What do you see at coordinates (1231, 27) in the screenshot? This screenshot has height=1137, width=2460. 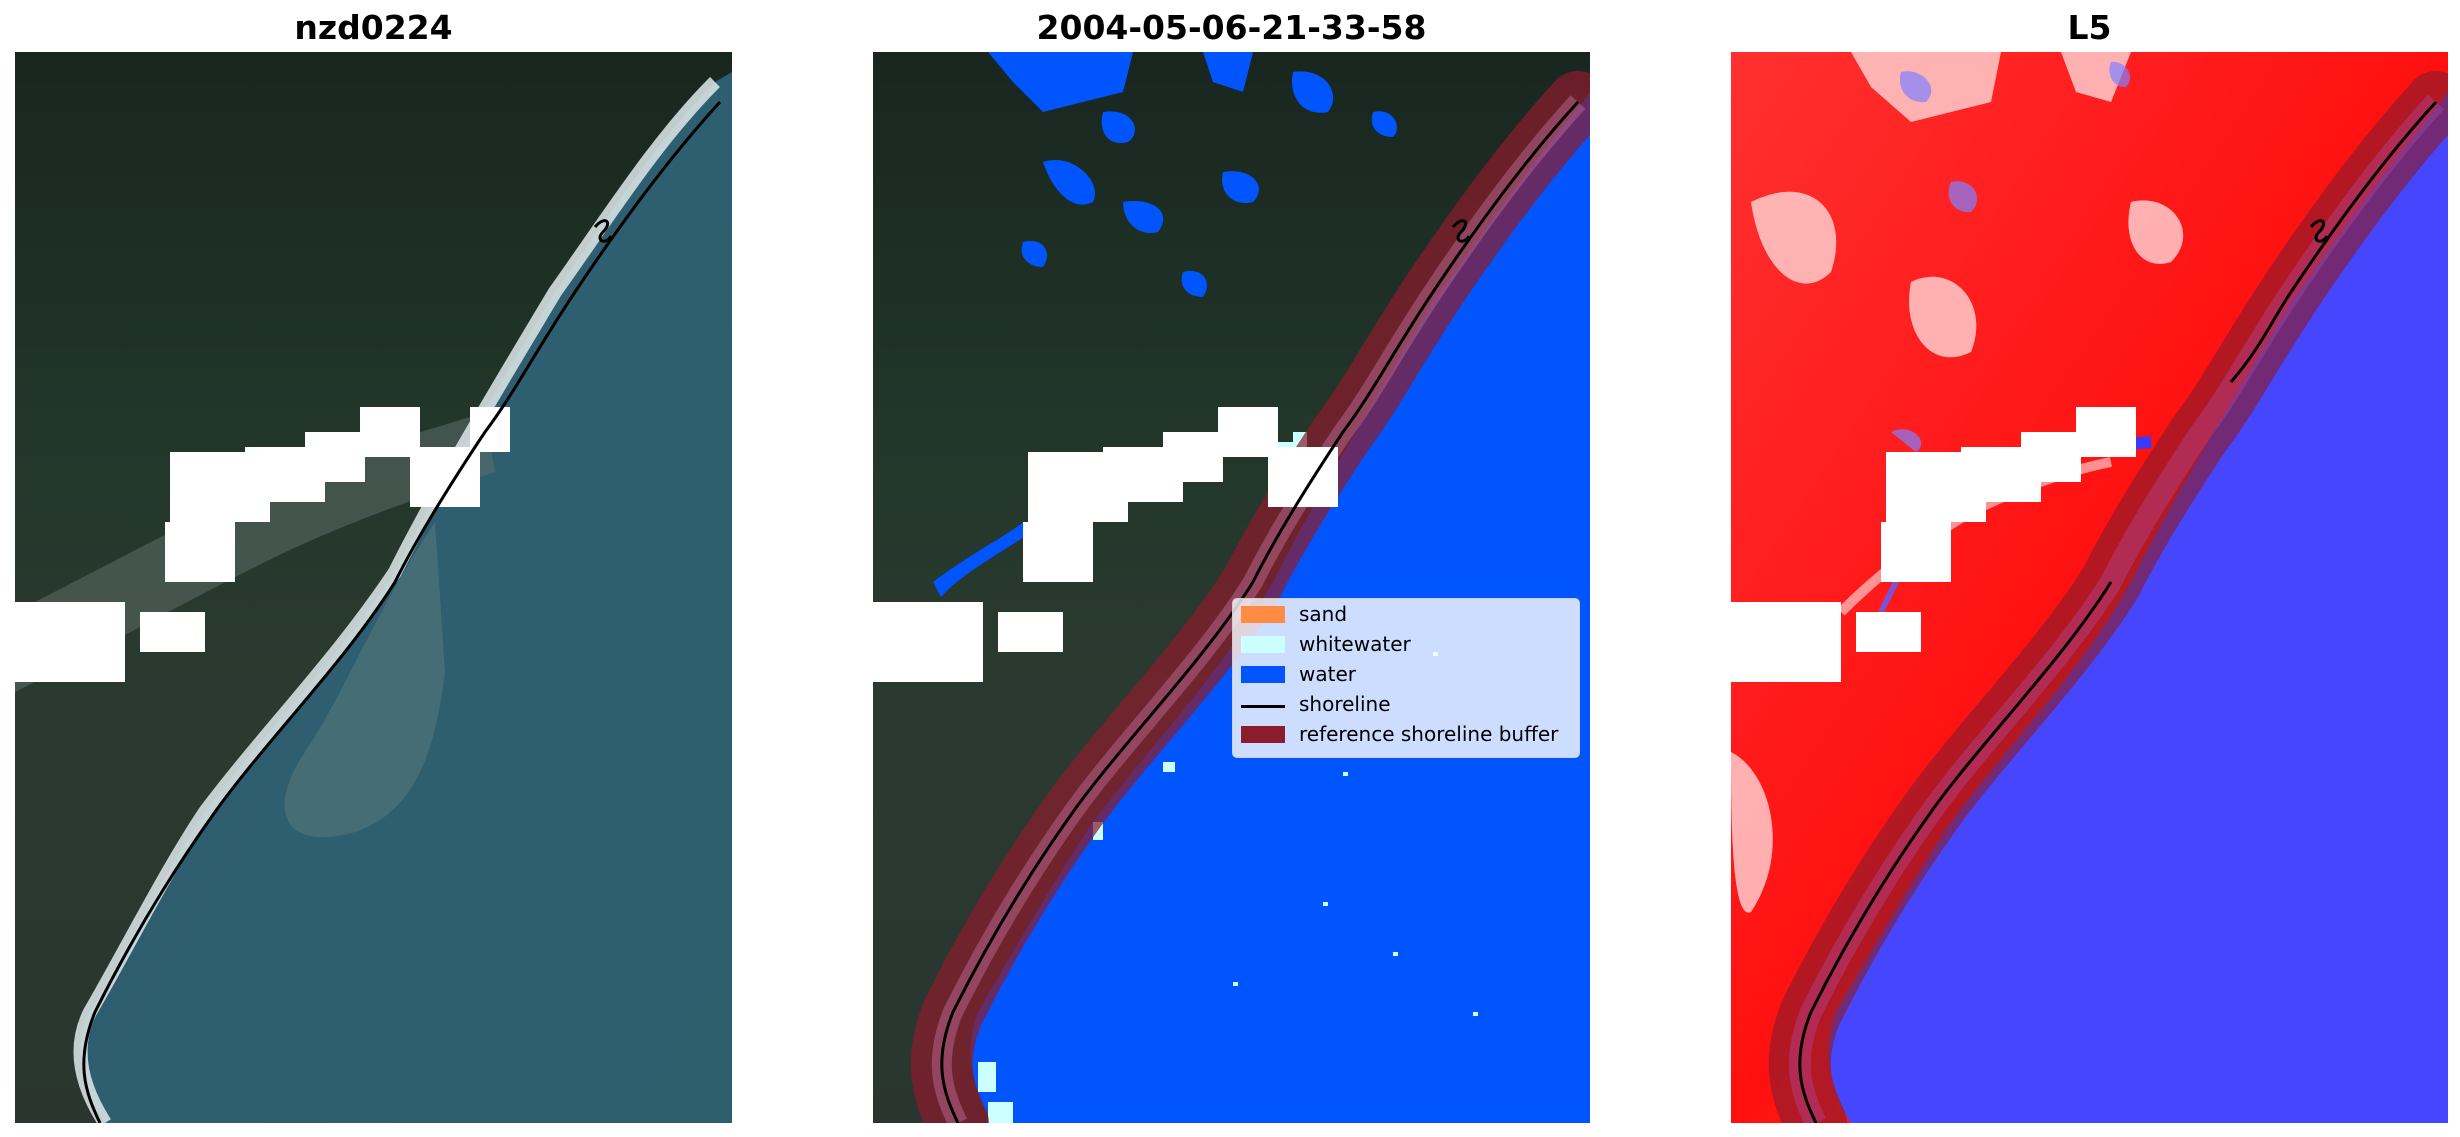 I see `panel-title: 2004-05-06-21-33-58` at bounding box center [1231, 27].